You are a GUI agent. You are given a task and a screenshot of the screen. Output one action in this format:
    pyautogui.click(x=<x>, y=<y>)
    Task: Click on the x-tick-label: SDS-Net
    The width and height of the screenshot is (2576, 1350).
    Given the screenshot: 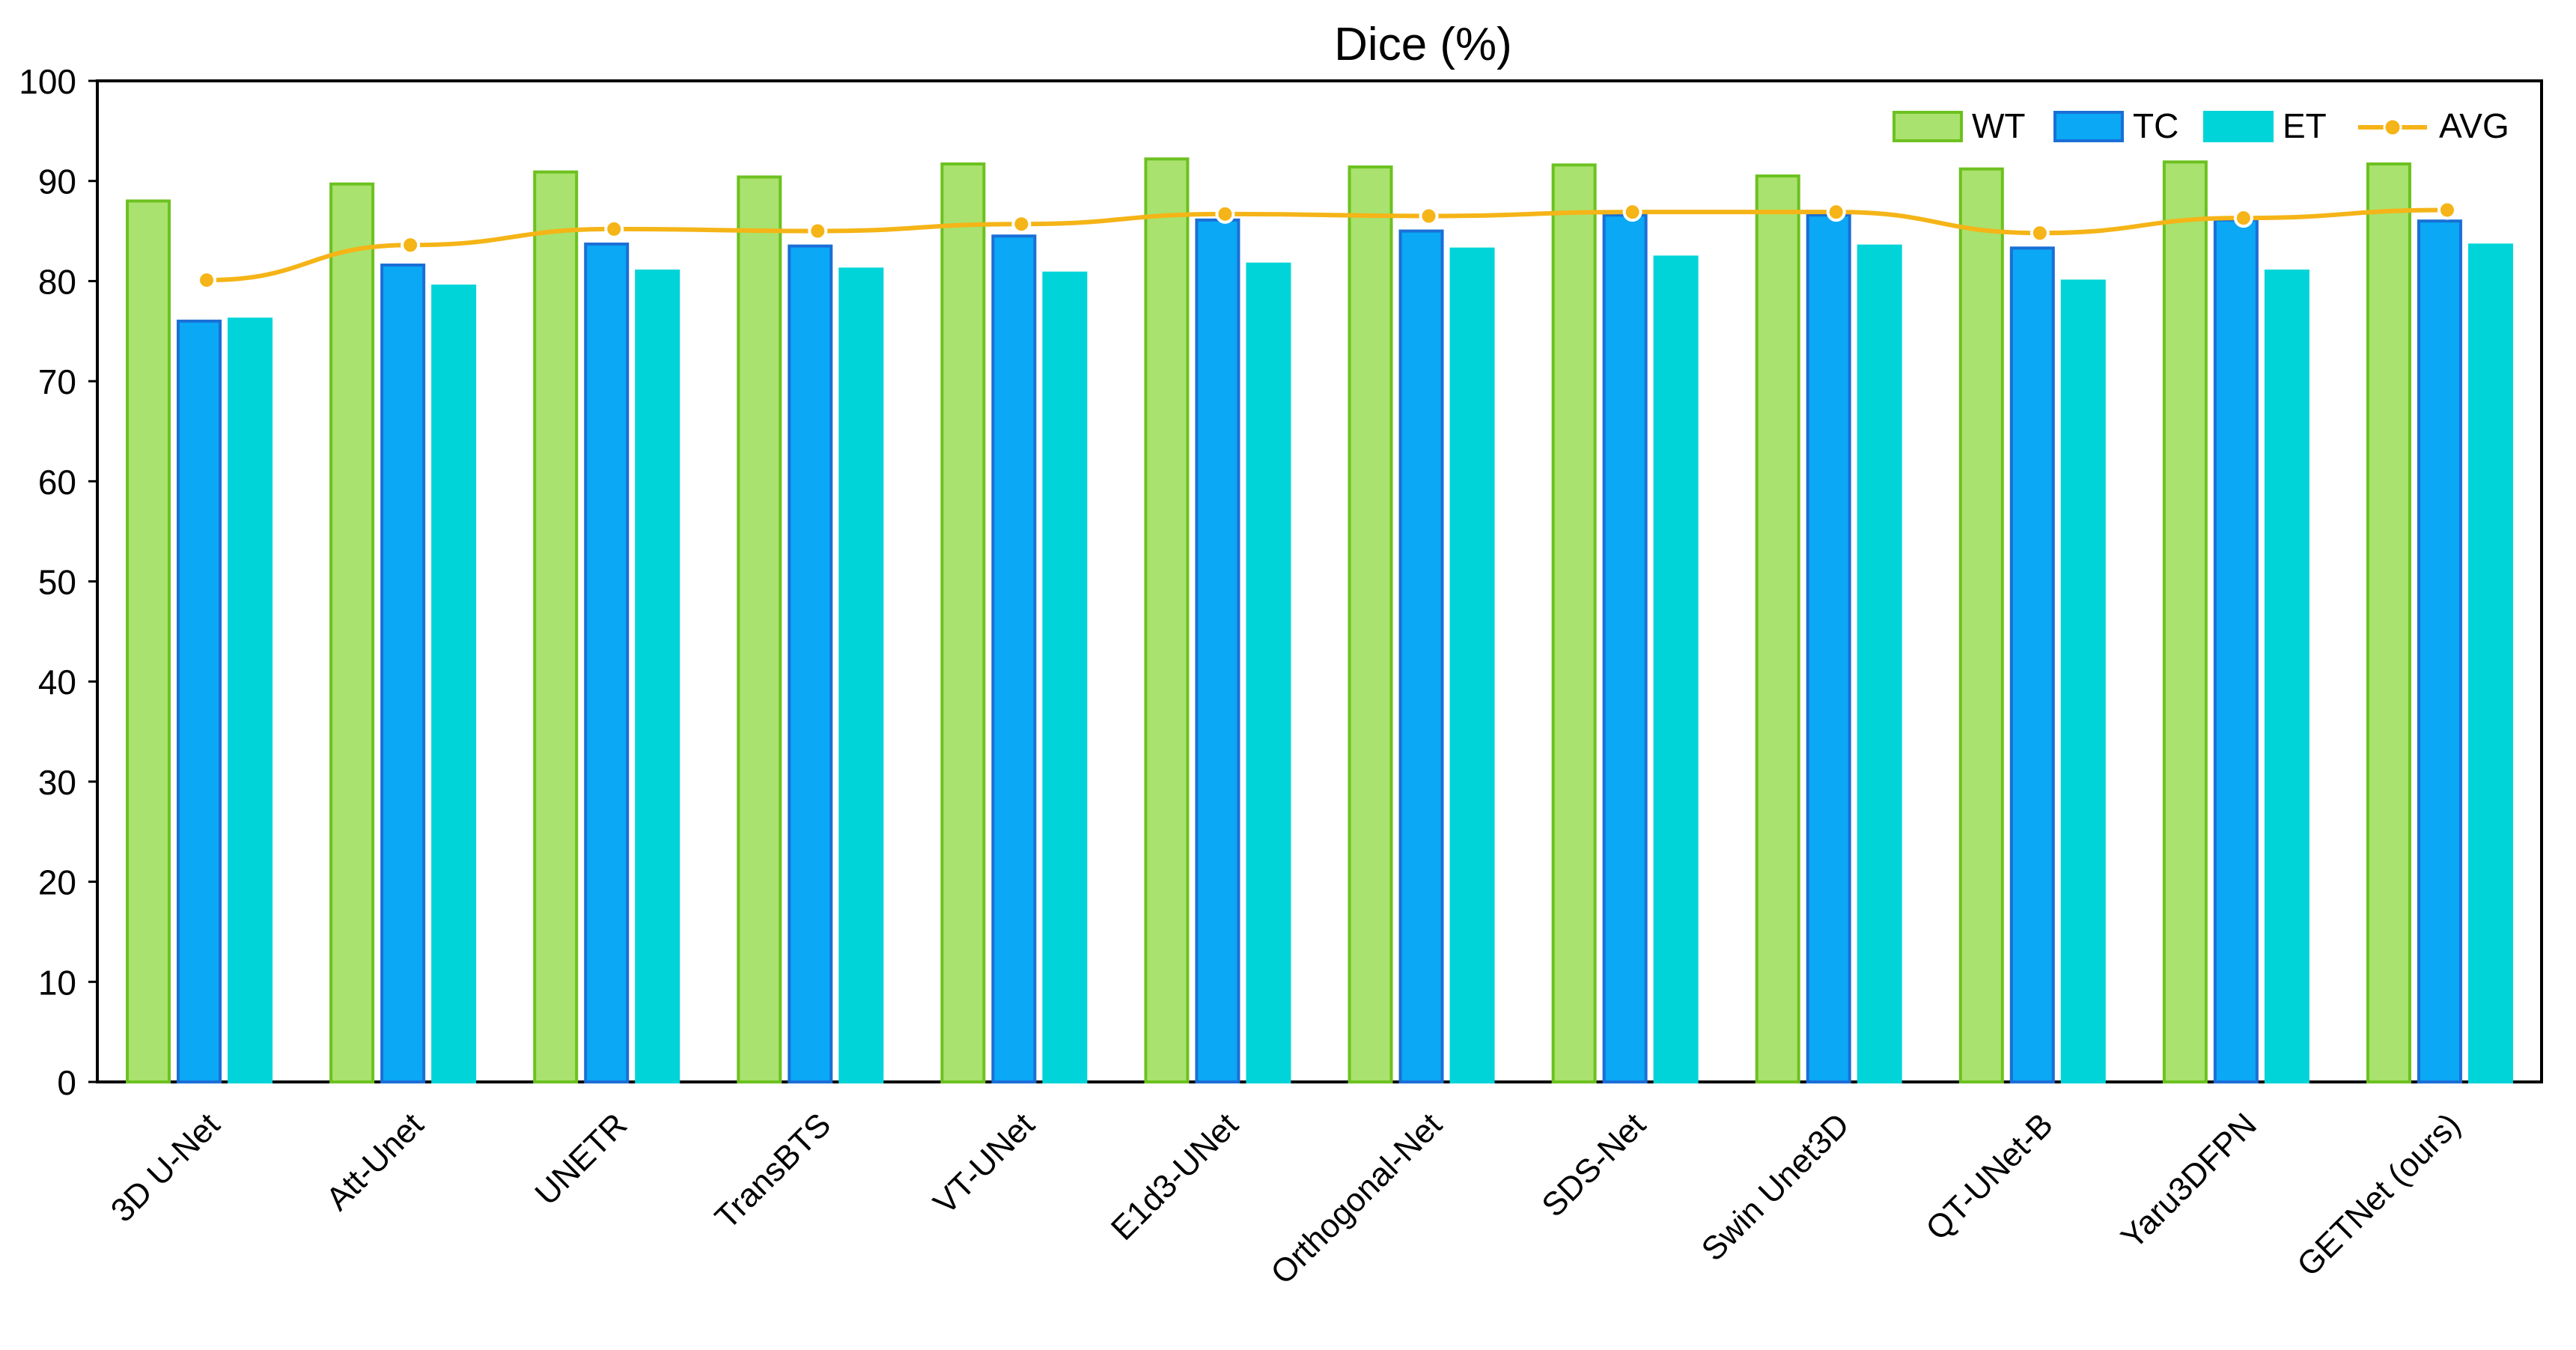 What is the action you would take?
    pyautogui.click(x=1593, y=1164)
    